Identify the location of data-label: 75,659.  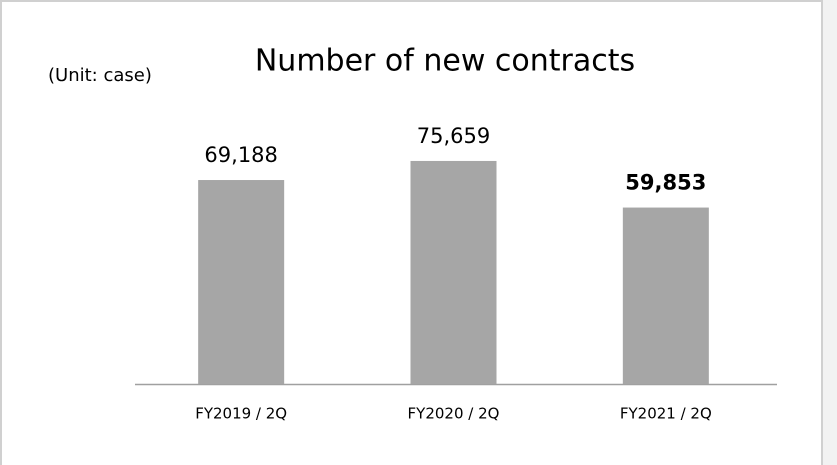
(453, 136).